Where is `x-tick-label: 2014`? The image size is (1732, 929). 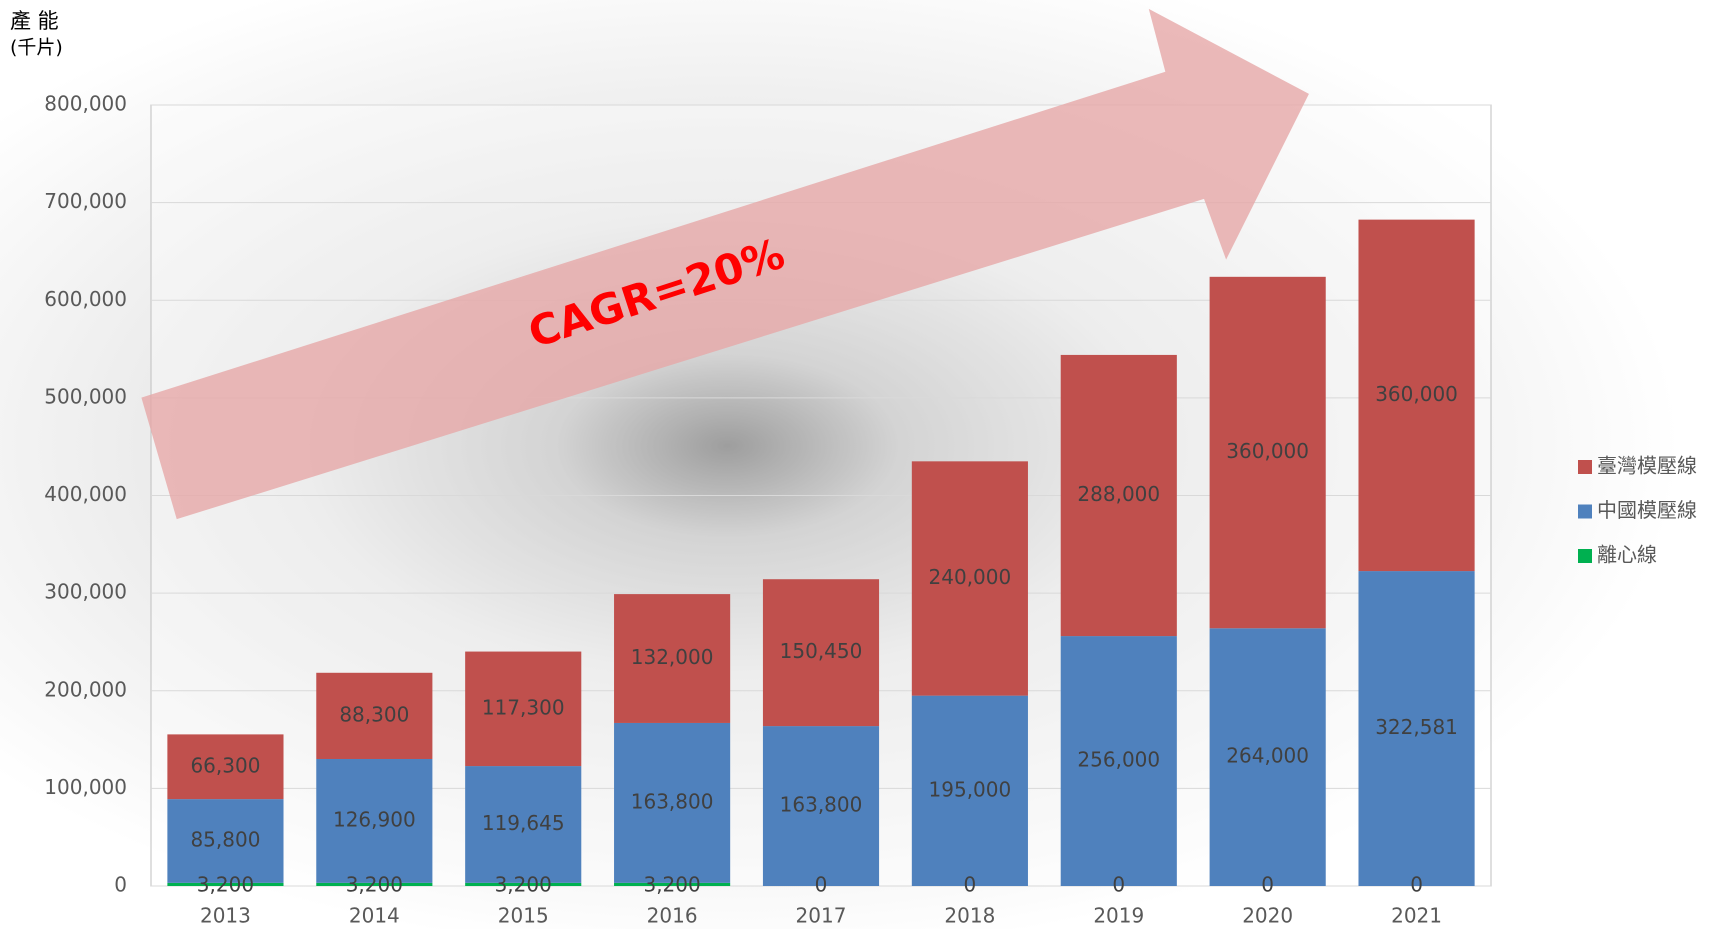
x-tick-label: 2014 is located at coordinates (374, 916).